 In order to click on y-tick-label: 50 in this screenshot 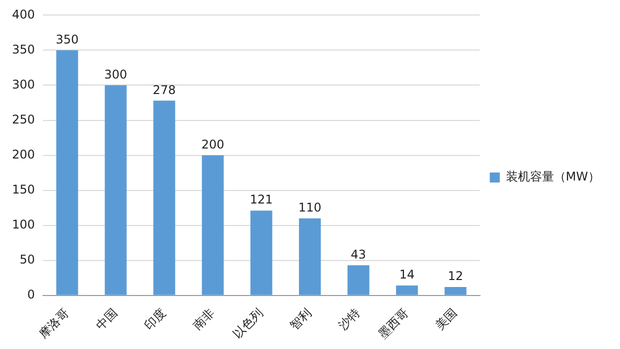, I will do `click(27, 259)`.